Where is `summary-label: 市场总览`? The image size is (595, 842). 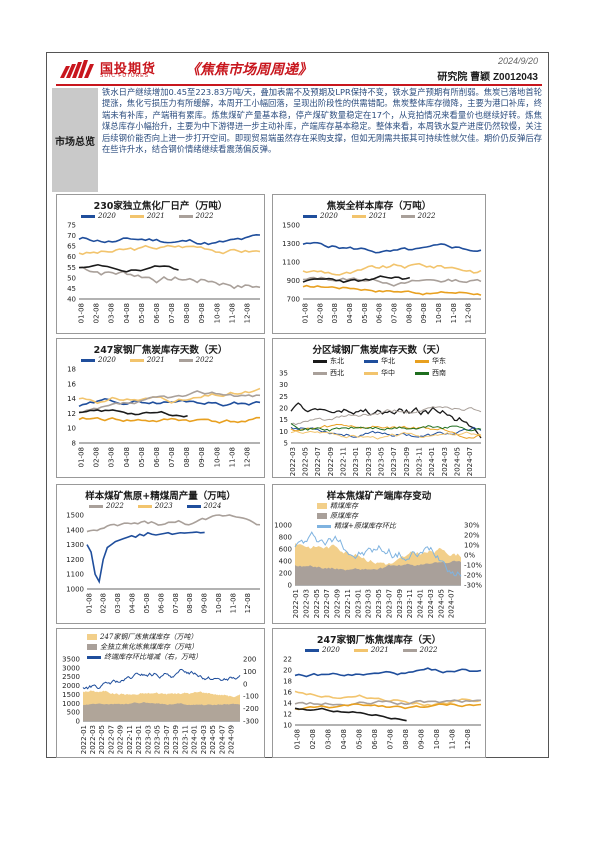
summary-label: 市场总览 is located at coordinates (75, 140).